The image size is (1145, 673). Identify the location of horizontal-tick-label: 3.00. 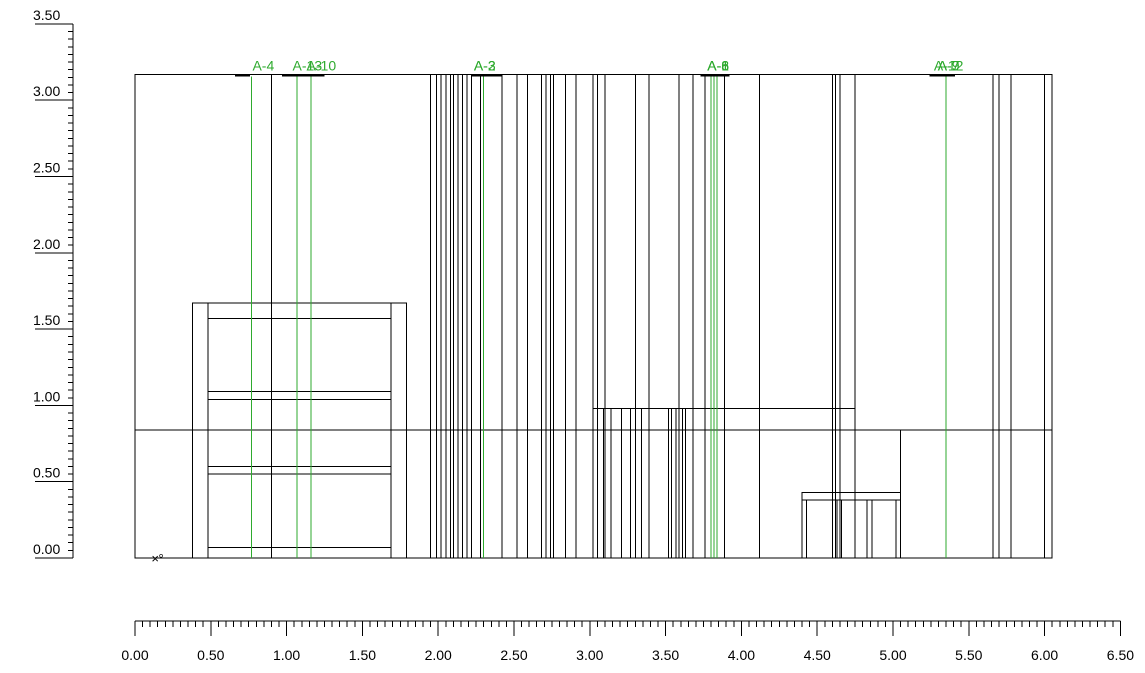
(589, 655).